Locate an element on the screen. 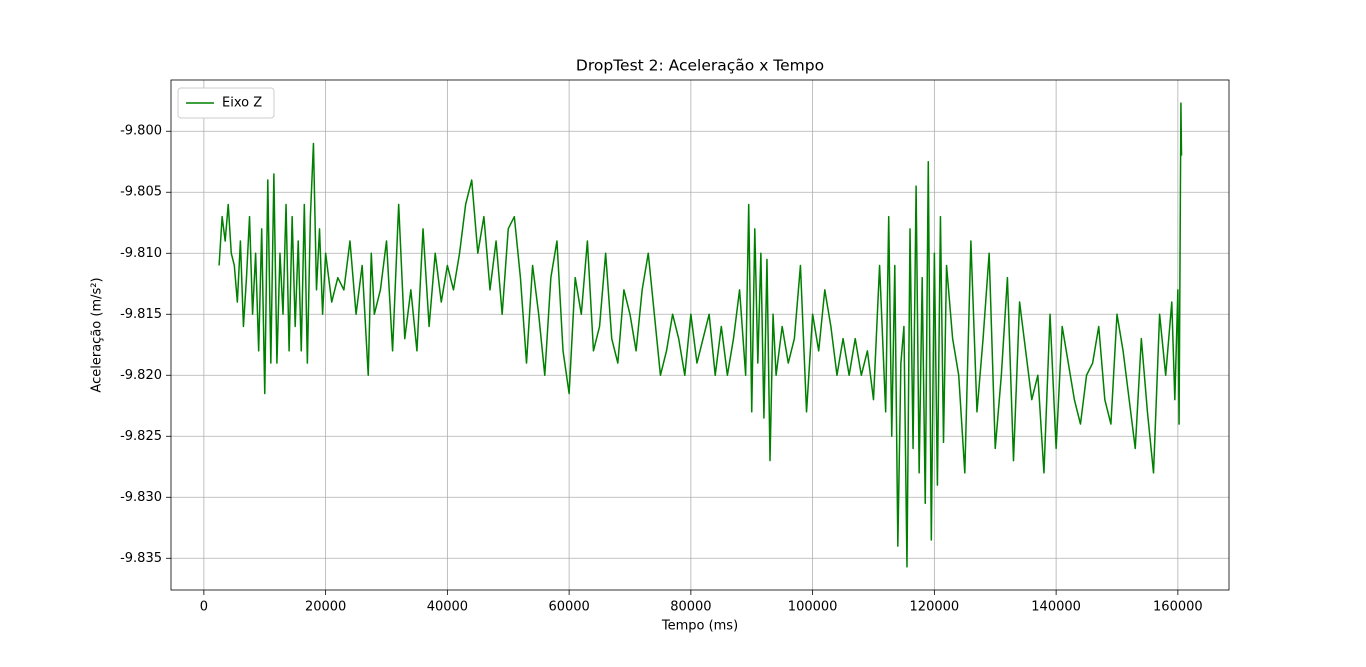  y-tick-label: -9.820 is located at coordinates (141, 375).